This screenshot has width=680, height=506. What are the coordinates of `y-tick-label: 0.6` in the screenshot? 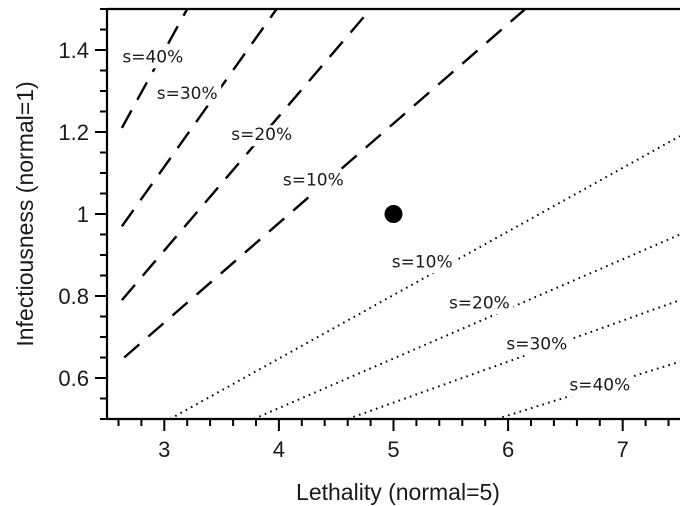 It's located at (73, 378).